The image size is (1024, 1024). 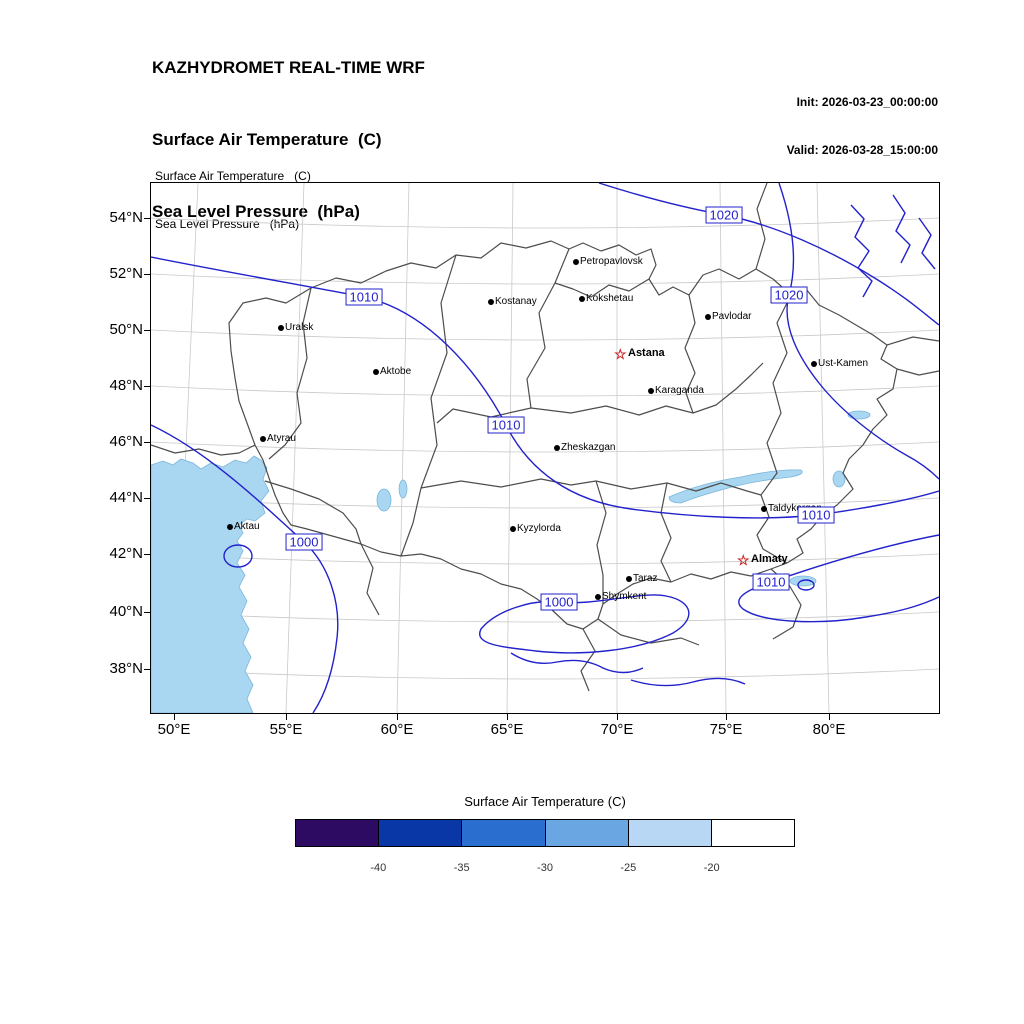 What do you see at coordinates (584, 624) in the screenshot?
I see `isobar-1000-south` at bounding box center [584, 624].